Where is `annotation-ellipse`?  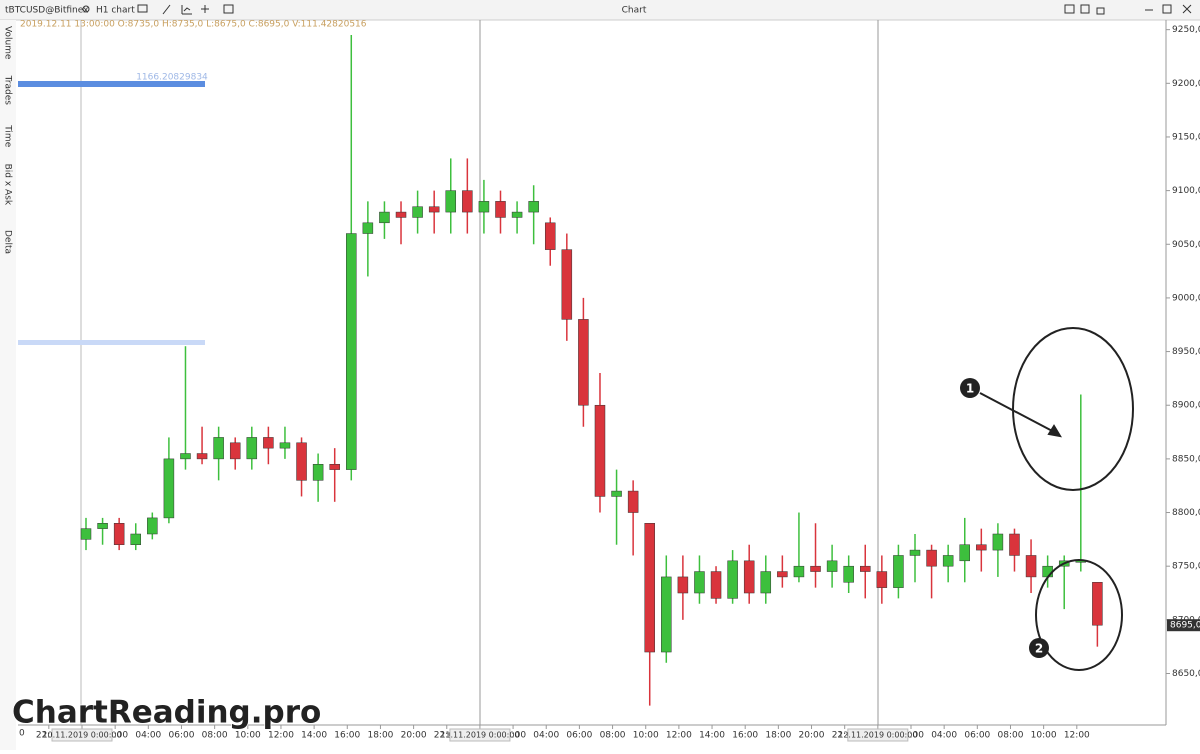
annotation-ellipse is located at coordinates (1079, 615).